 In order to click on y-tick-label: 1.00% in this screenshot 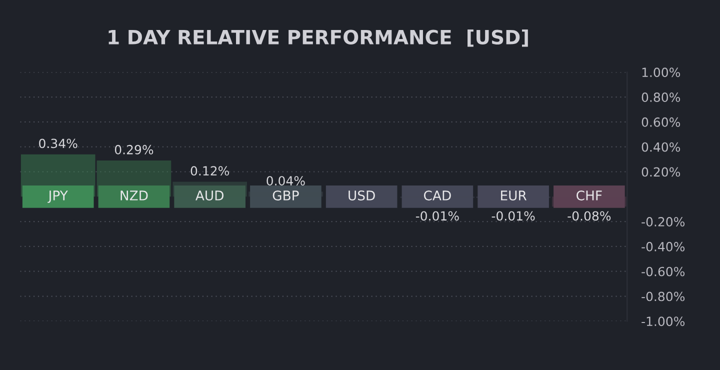, I will do `click(661, 73)`.